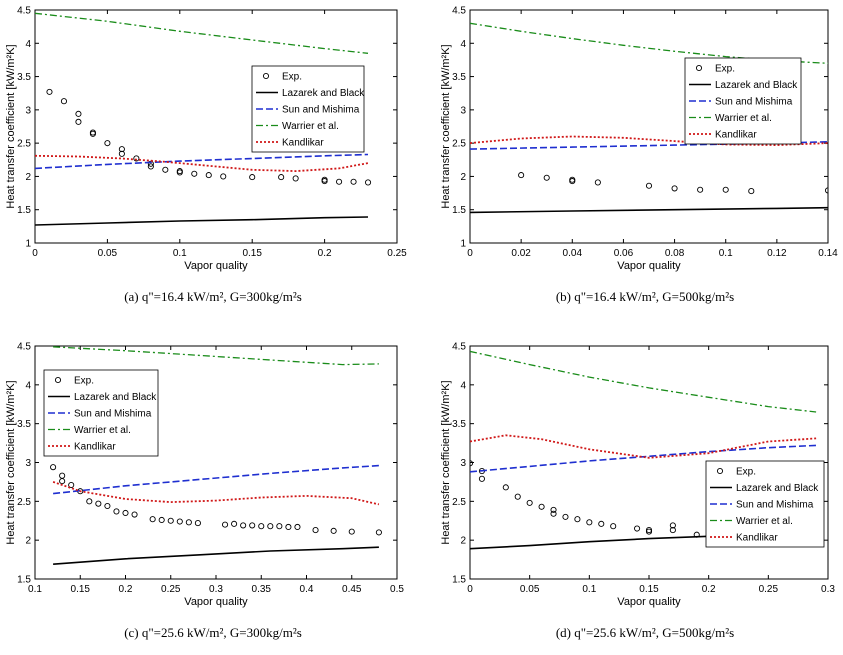  Describe the element at coordinates (726, 253) in the screenshot. I see `x-tick-label-b: 0.1` at that location.